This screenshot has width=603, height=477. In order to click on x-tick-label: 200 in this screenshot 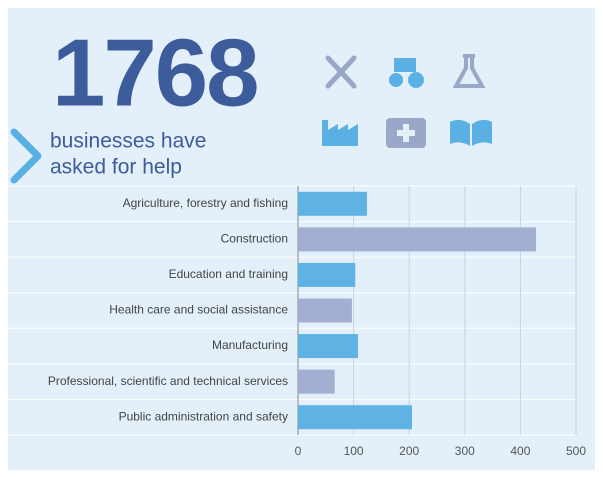, I will do `click(409, 451)`.